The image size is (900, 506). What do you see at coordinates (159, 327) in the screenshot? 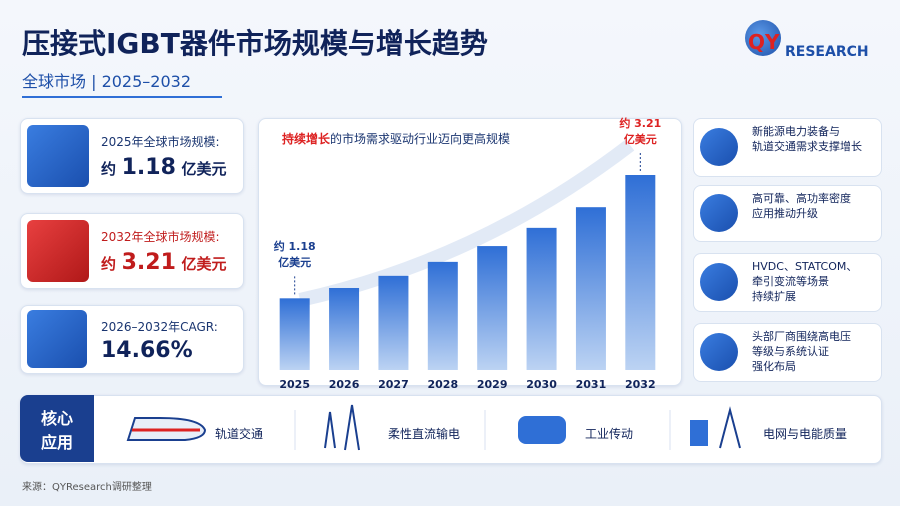
I see `stat-label: 2026–2032年CAGR:` at bounding box center [159, 327].